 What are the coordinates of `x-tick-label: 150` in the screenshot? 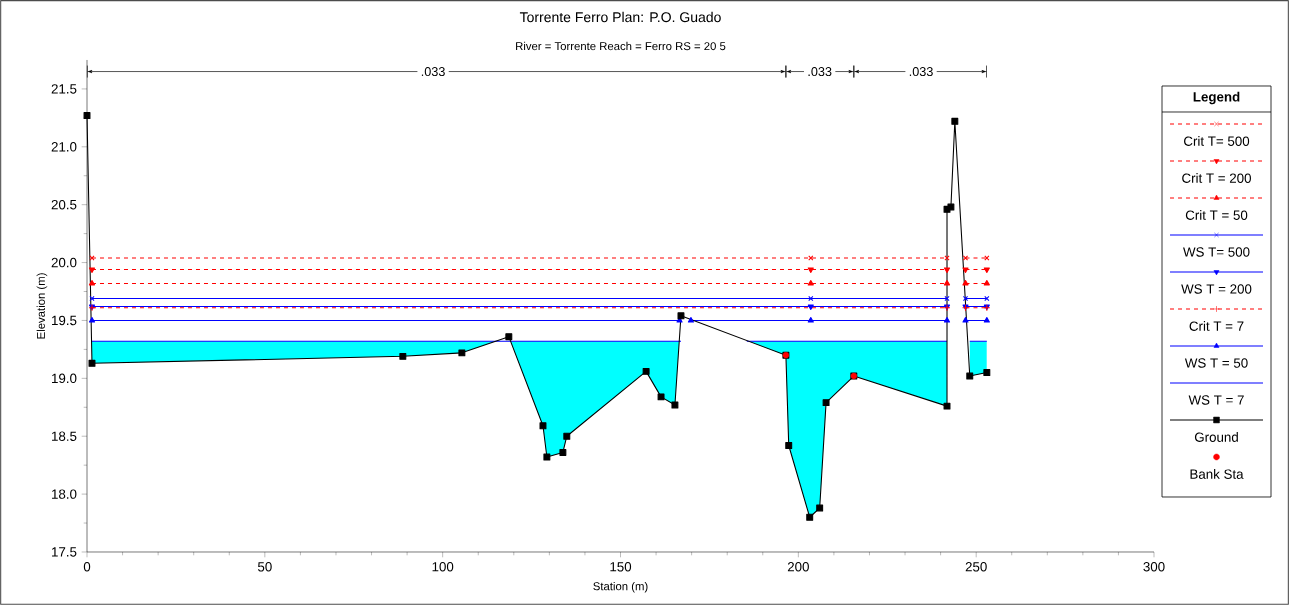 It's located at (621, 567).